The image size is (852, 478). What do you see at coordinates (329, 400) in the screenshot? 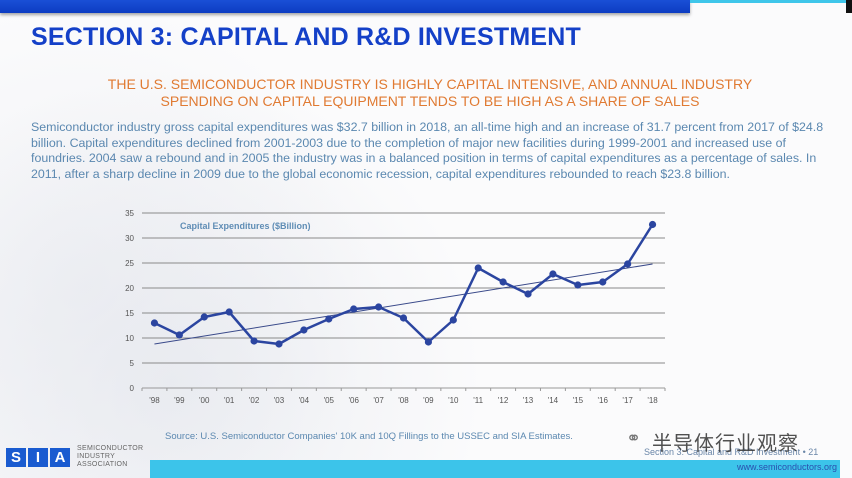
I see `x-tick-label: '05` at bounding box center [329, 400].